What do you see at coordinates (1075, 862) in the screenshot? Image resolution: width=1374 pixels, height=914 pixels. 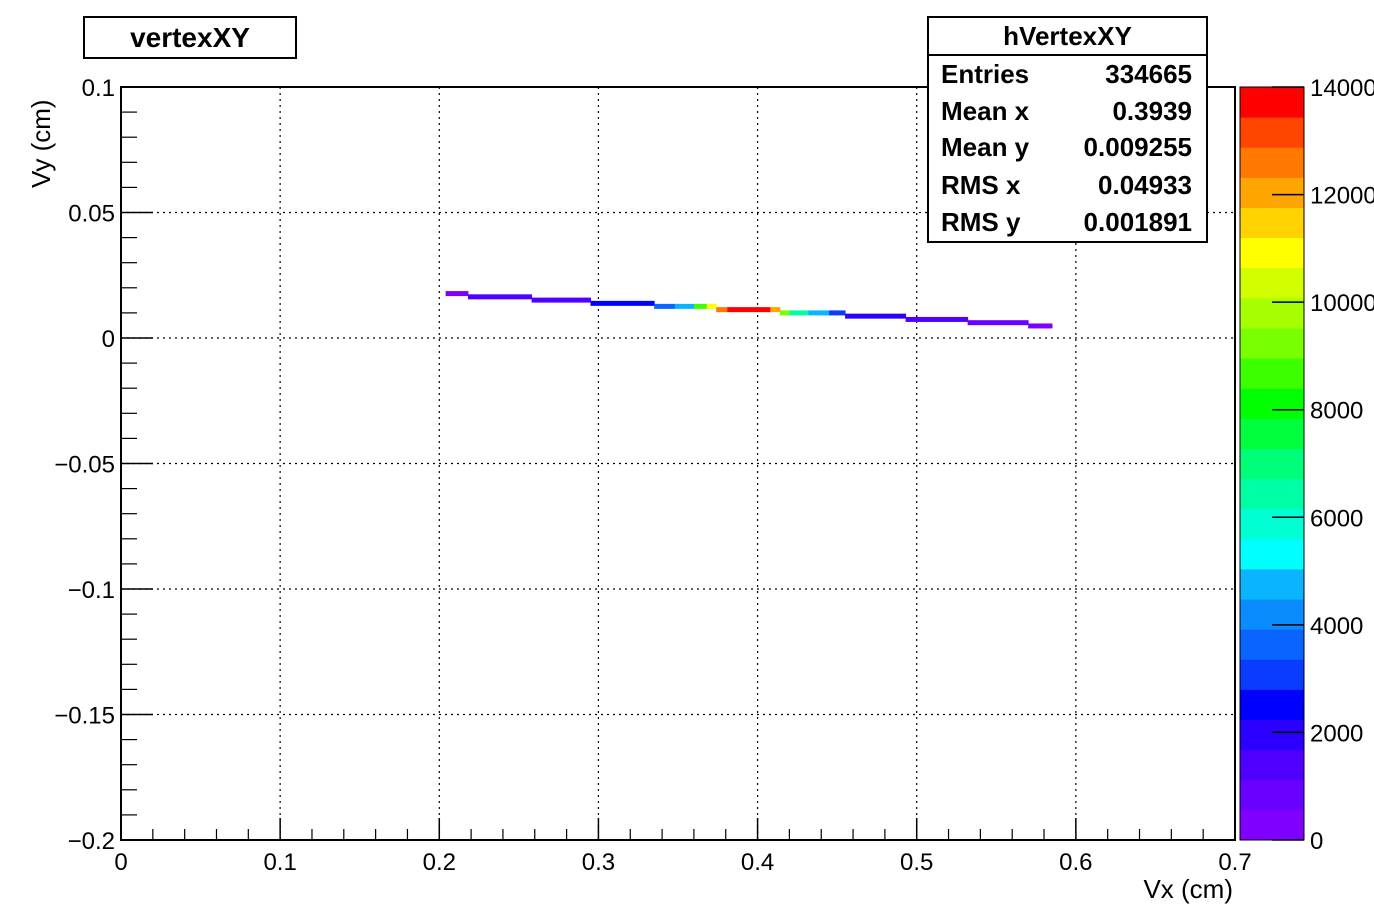 I see `x-tick-label: 0.6` at bounding box center [1075, 862].